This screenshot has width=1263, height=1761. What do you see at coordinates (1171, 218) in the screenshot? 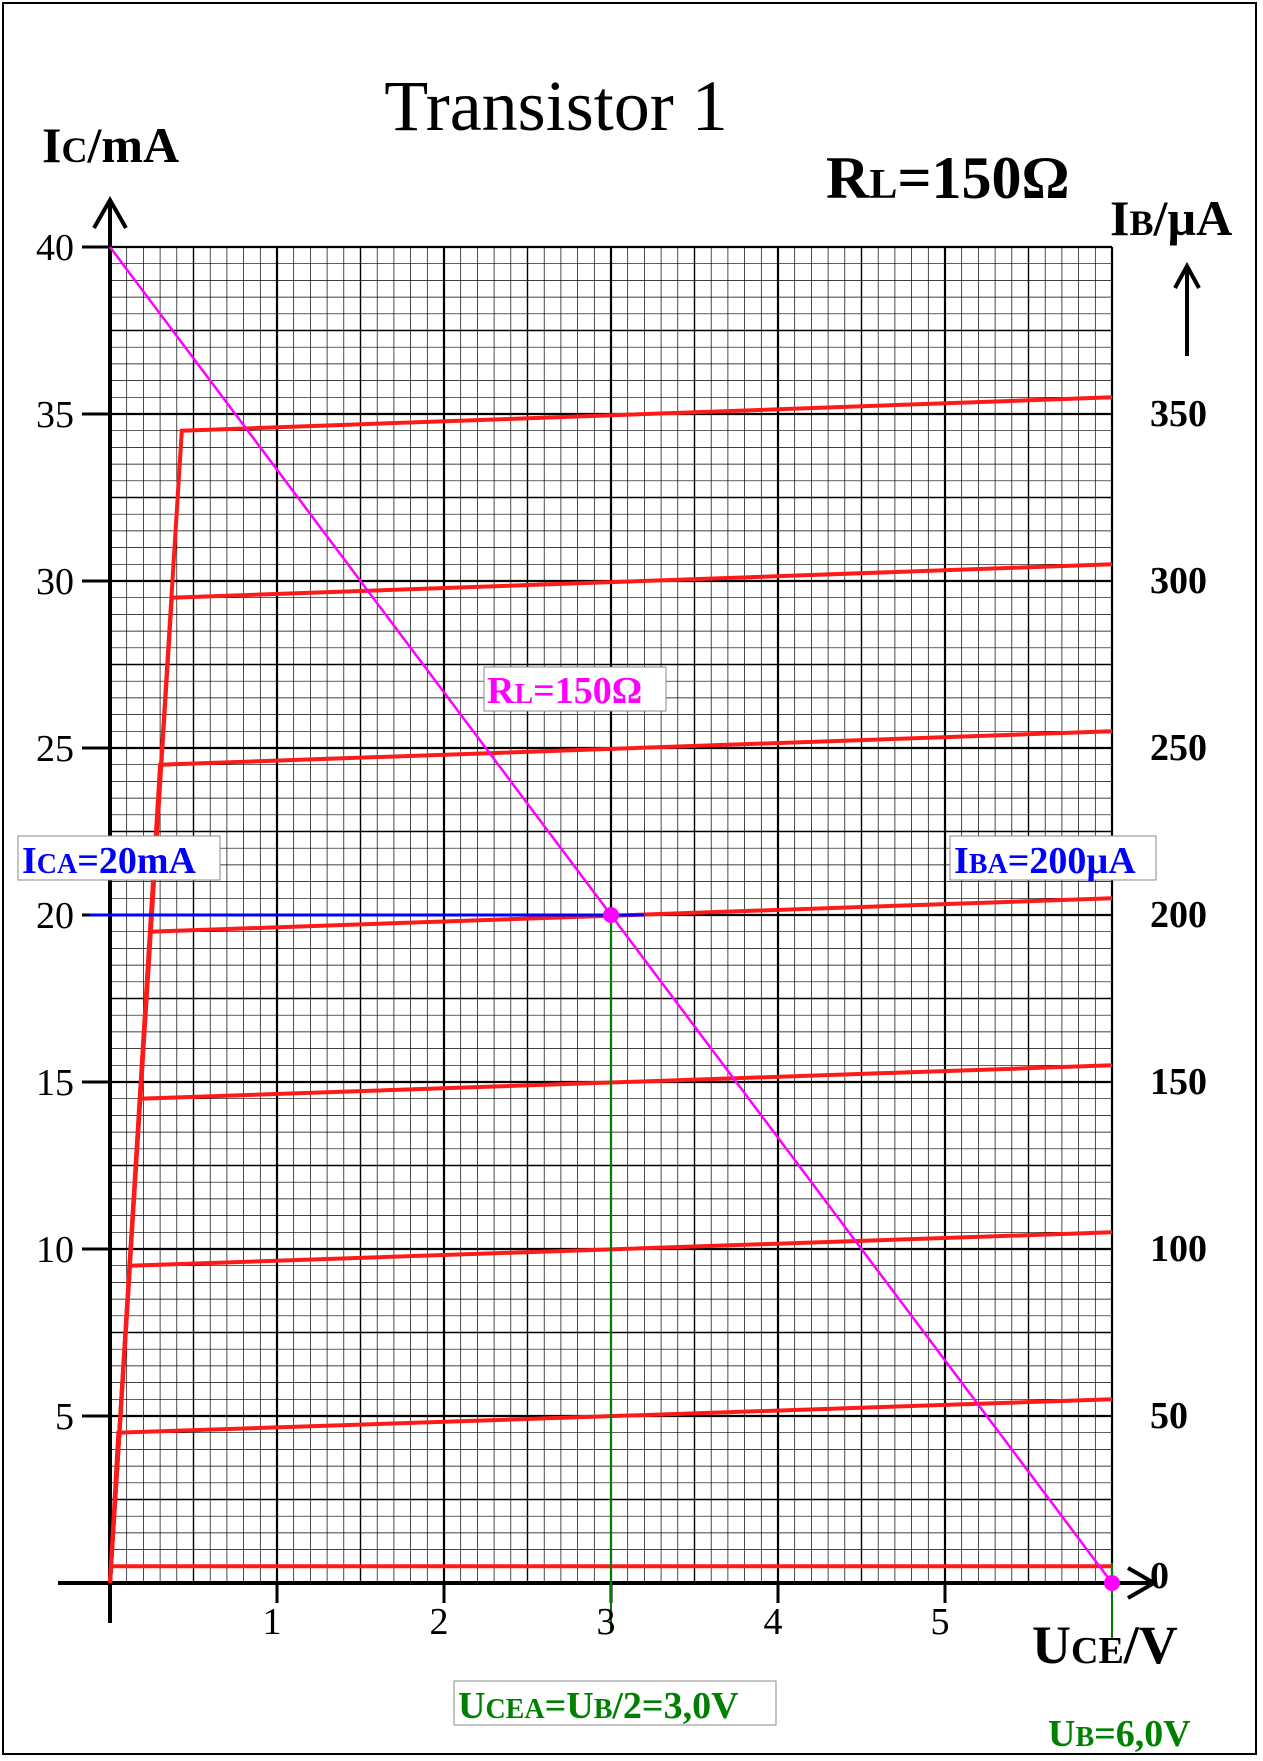
I see `y2-axis-label: IB/µA` at bounding box center [1171, 218].